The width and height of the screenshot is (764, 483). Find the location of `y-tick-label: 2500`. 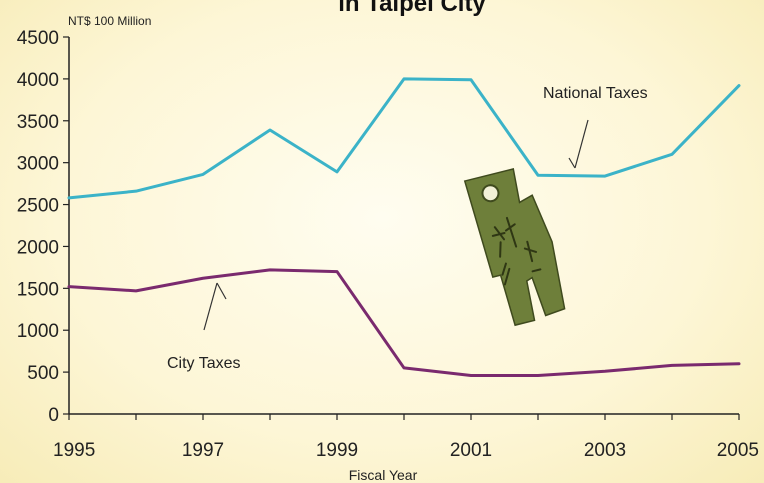

y-tick-label: 2500 is located at coordinates (38, 206).